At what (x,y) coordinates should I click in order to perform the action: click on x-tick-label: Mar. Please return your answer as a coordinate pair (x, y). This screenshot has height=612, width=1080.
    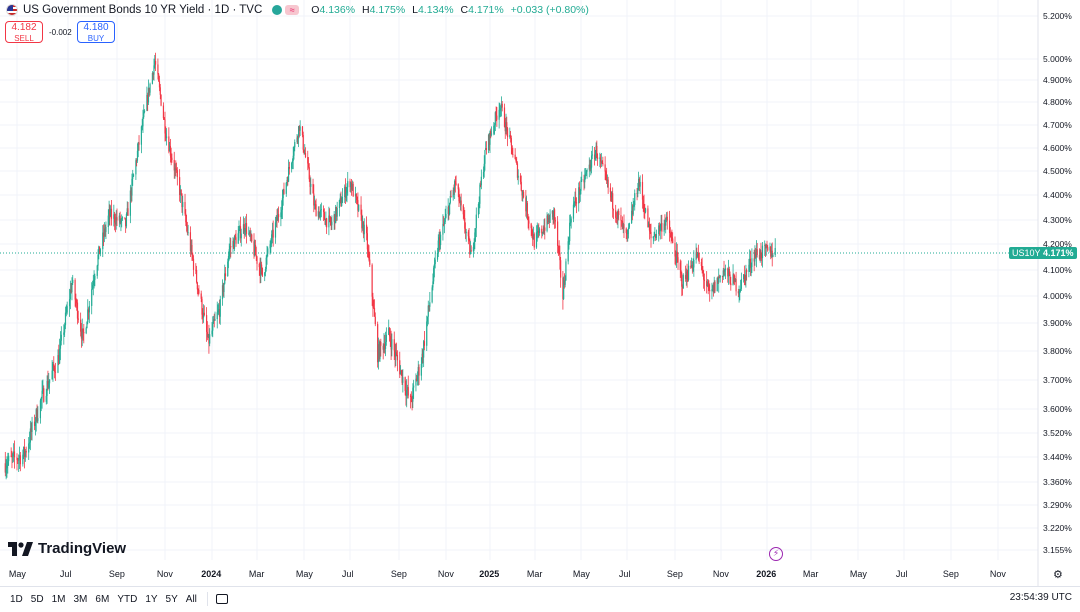
    Looking at the image, I should click on (534, 574).